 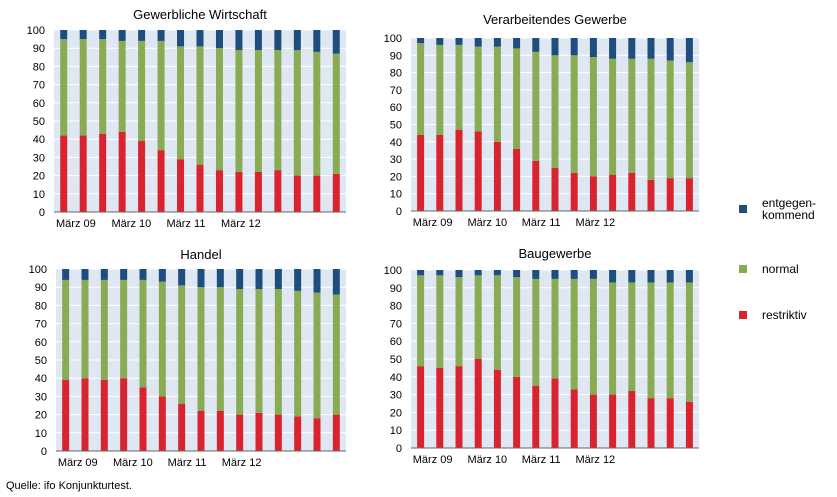 I want to click on y-tick-label: 80, so click(x=39, y=67).